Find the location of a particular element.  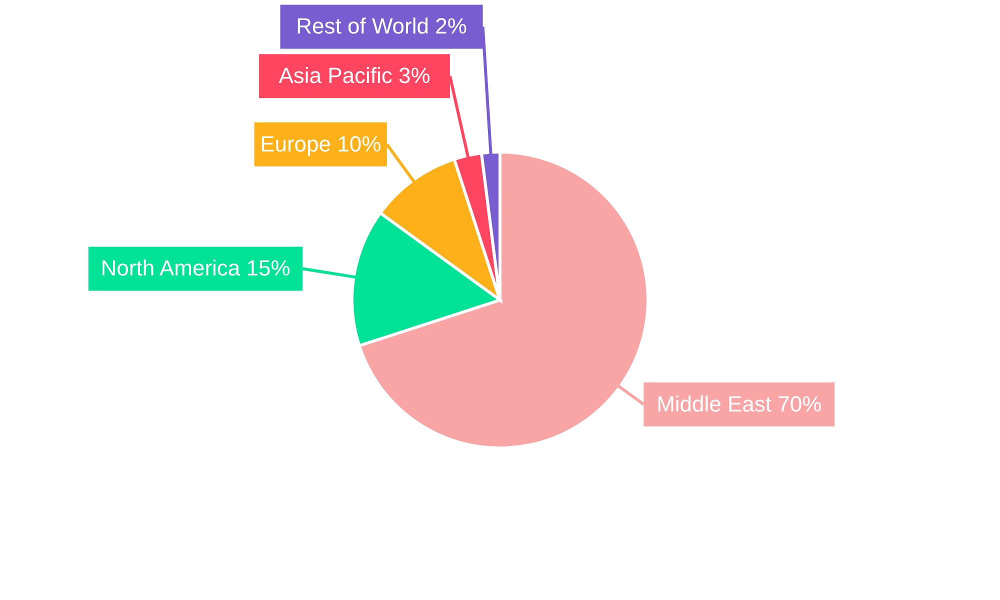

slice-label: North America 15% is located at coordinates (195, 268).